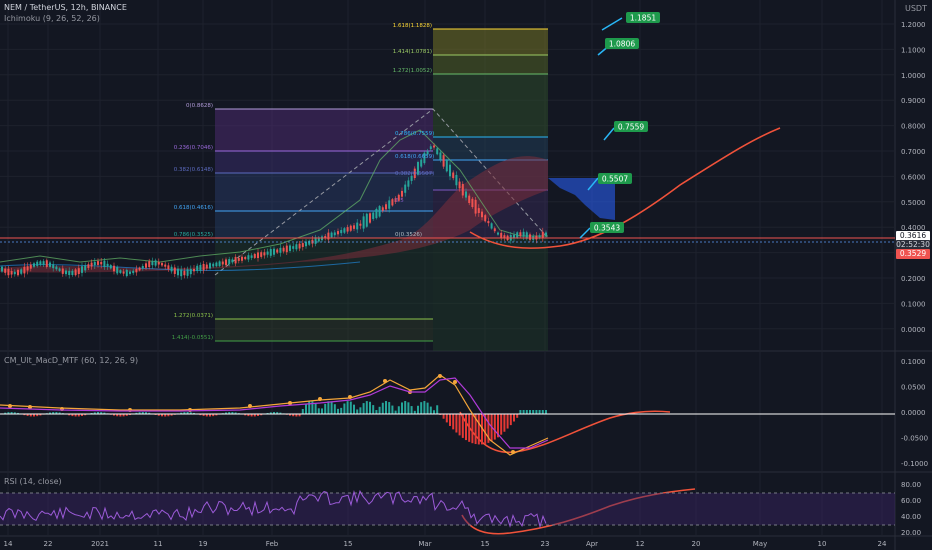  I want to click on projection-curve-price, so click(625, 188).